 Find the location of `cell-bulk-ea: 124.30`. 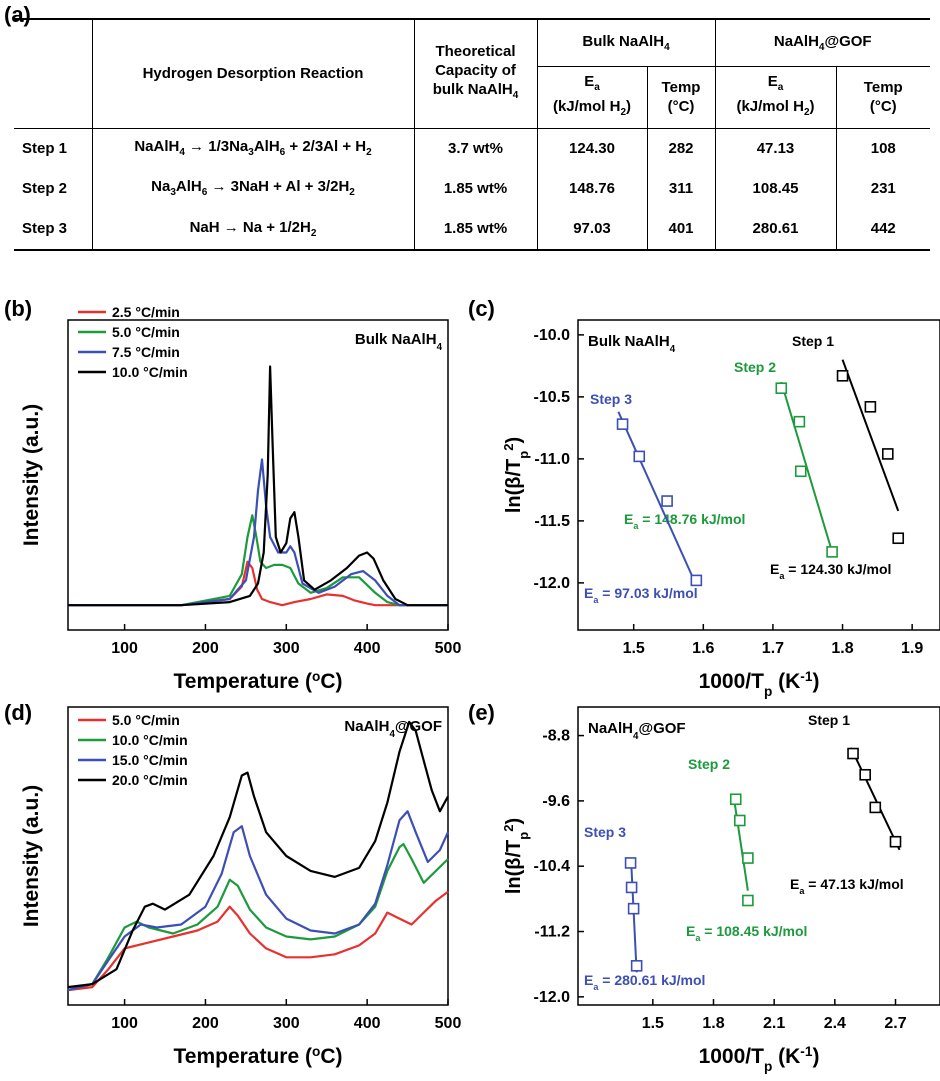

cell-bulk-ea: 124.30 is located at coordinates (591, 148).